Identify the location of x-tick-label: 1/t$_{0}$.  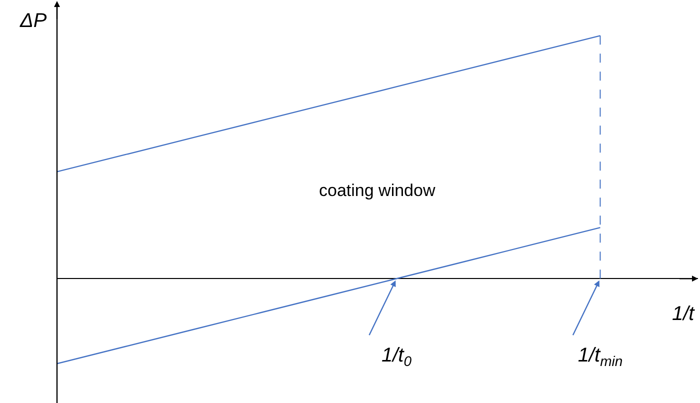
(396, 356).